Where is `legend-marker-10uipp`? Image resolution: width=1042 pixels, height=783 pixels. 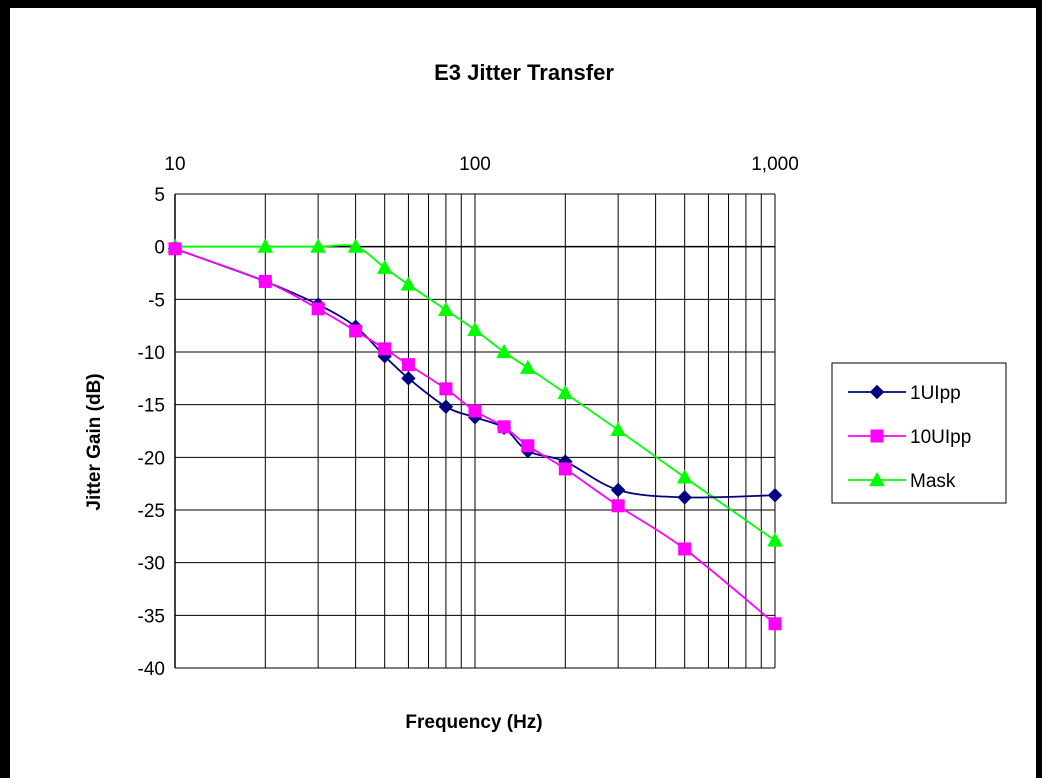 legend-marker-10uipp is located at coordinates (877, 436).